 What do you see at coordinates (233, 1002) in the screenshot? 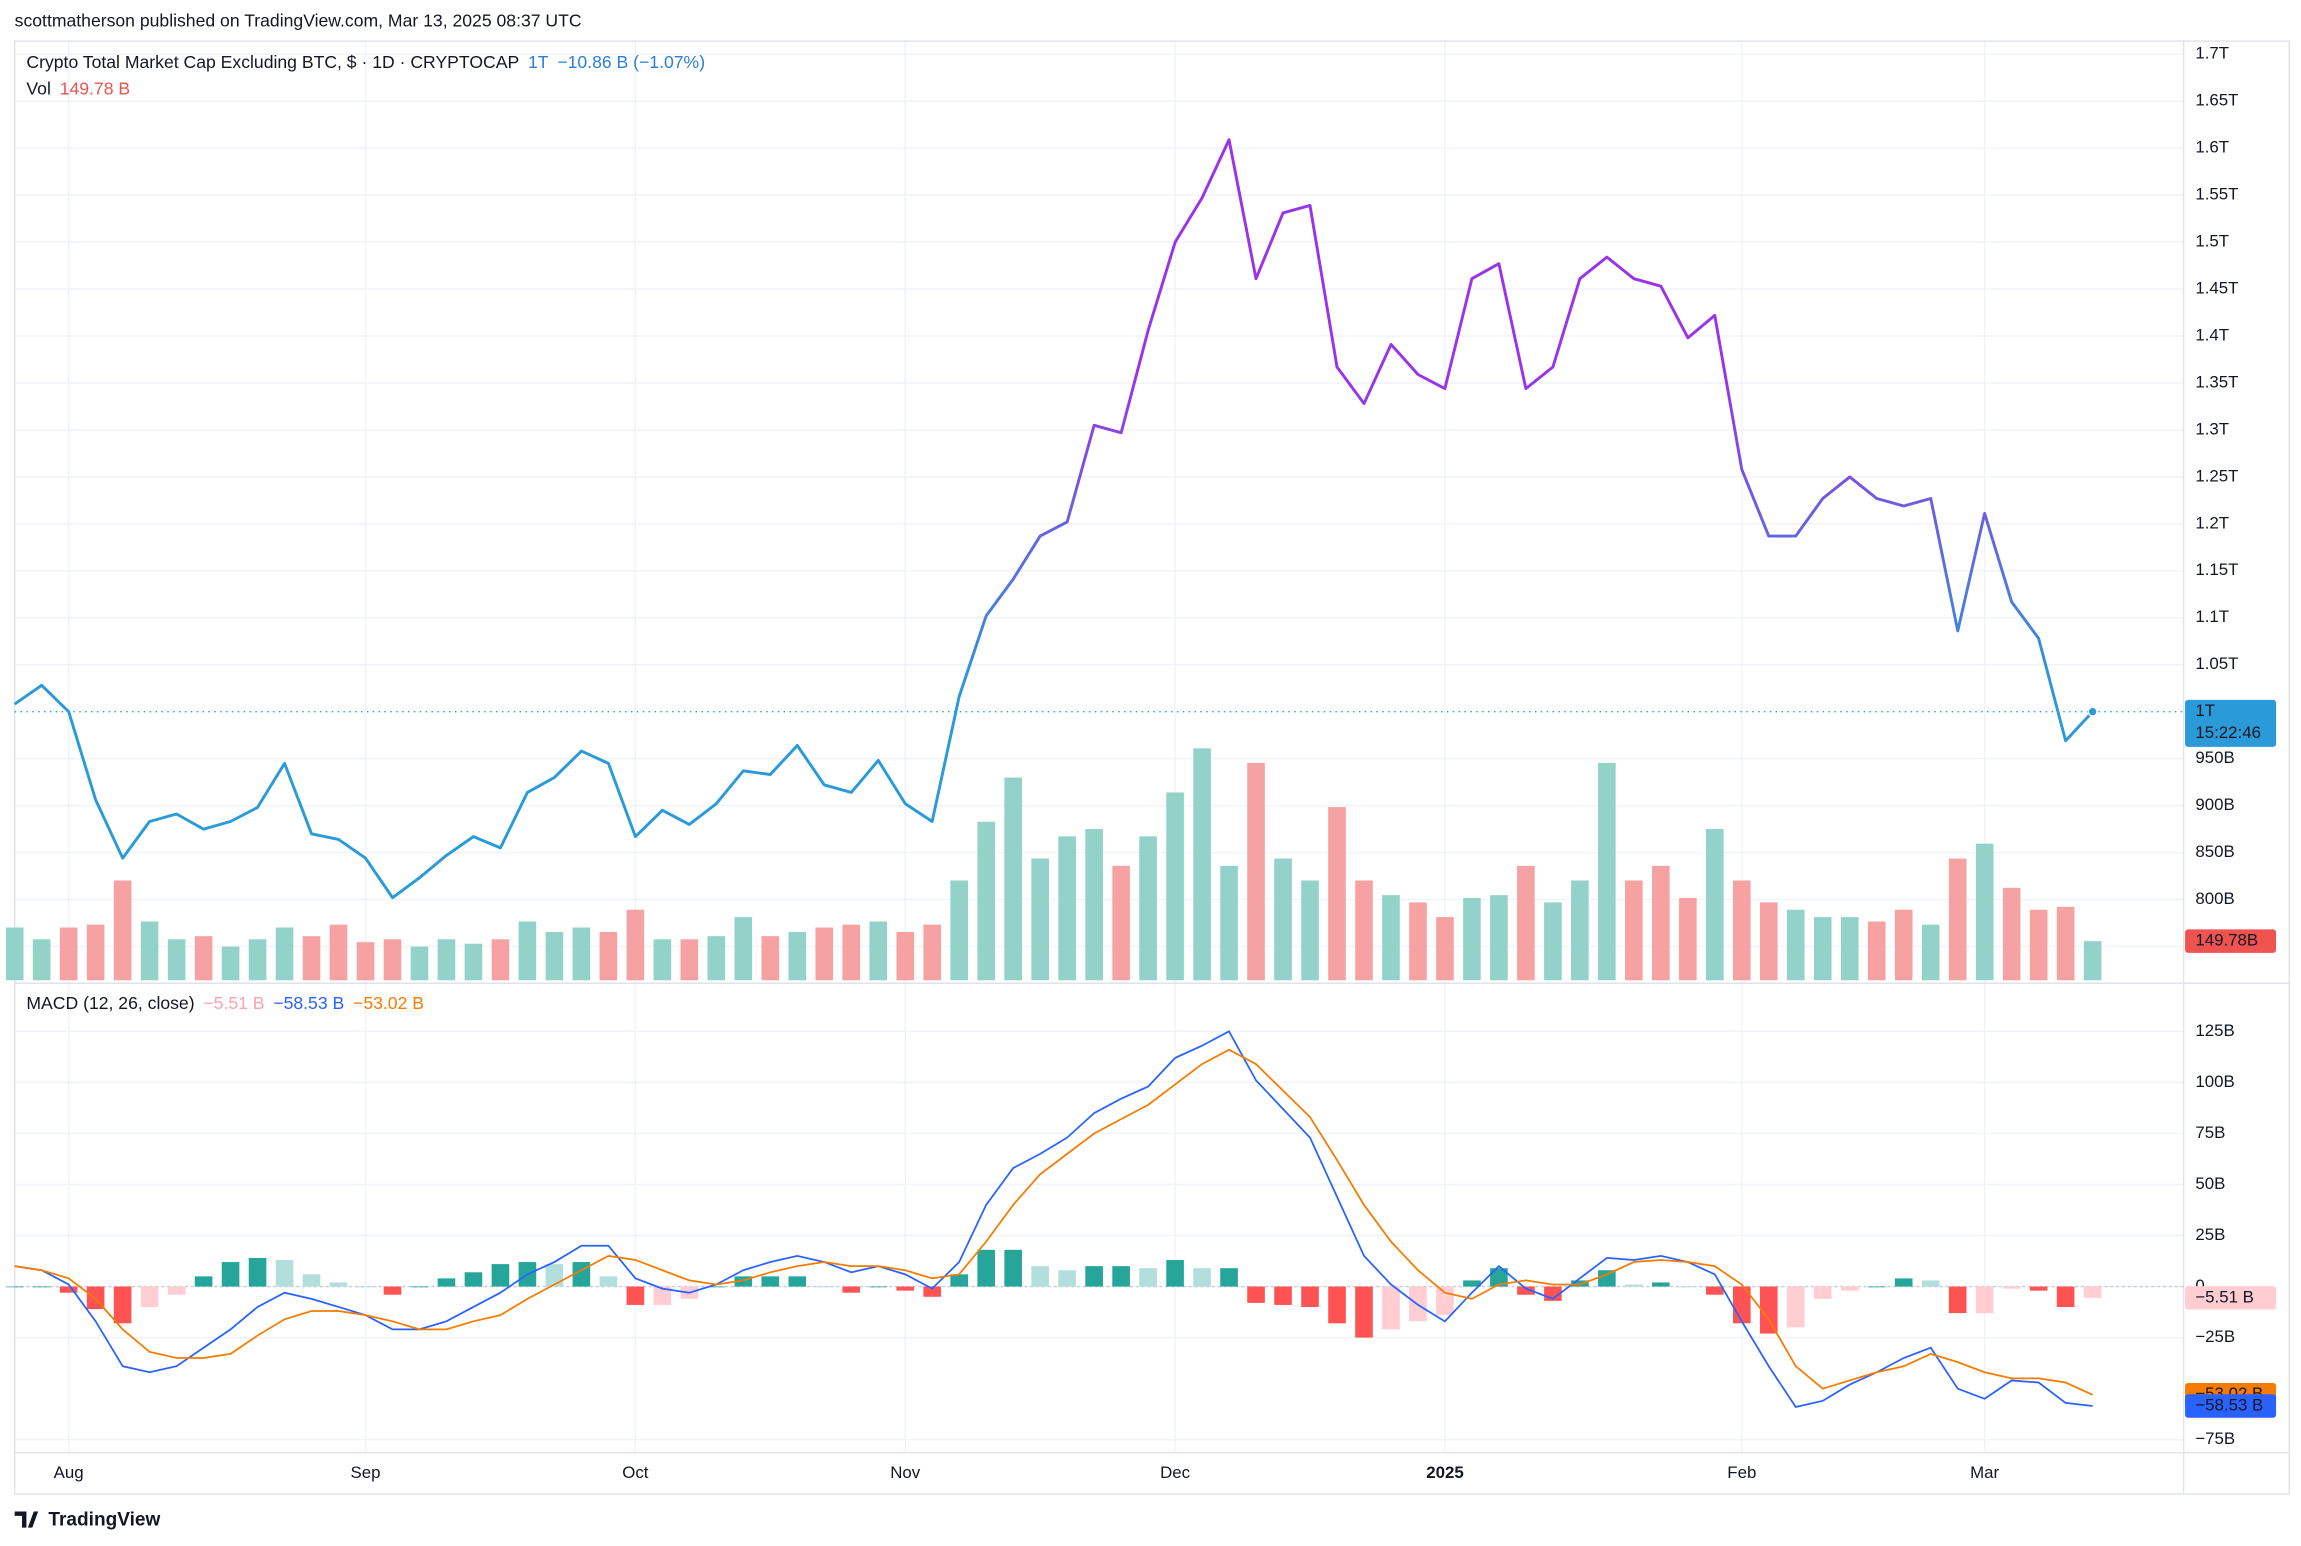
I see `hist-value: −5.51 B` at bounding box center [233, 1002].